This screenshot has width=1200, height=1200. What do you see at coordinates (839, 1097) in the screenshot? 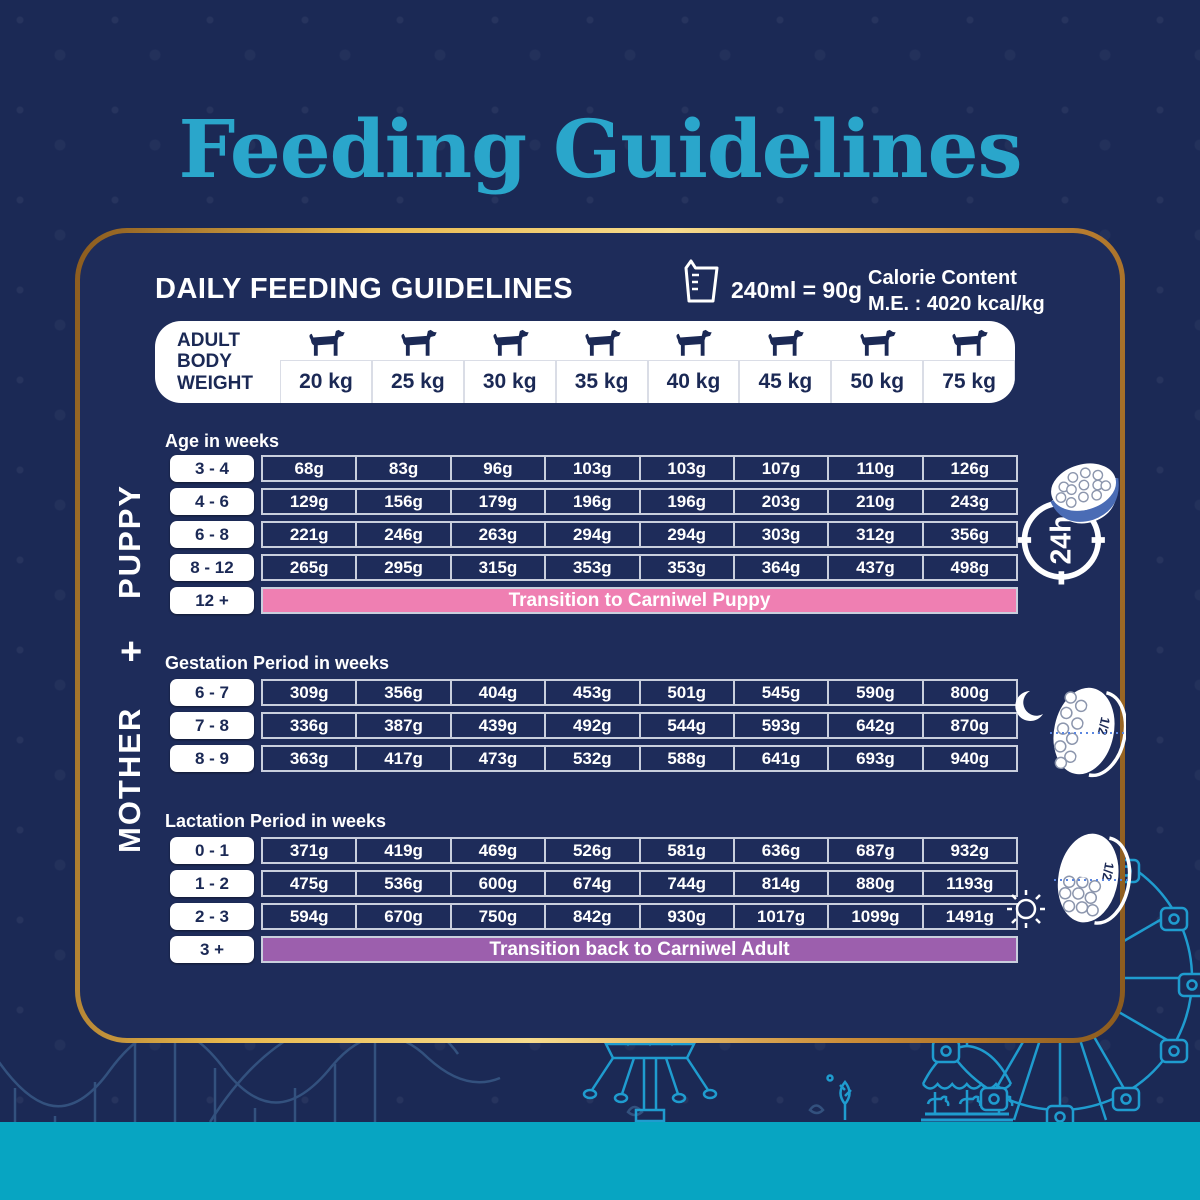
I see `tree-icon` at bounding box center [839, 1097].